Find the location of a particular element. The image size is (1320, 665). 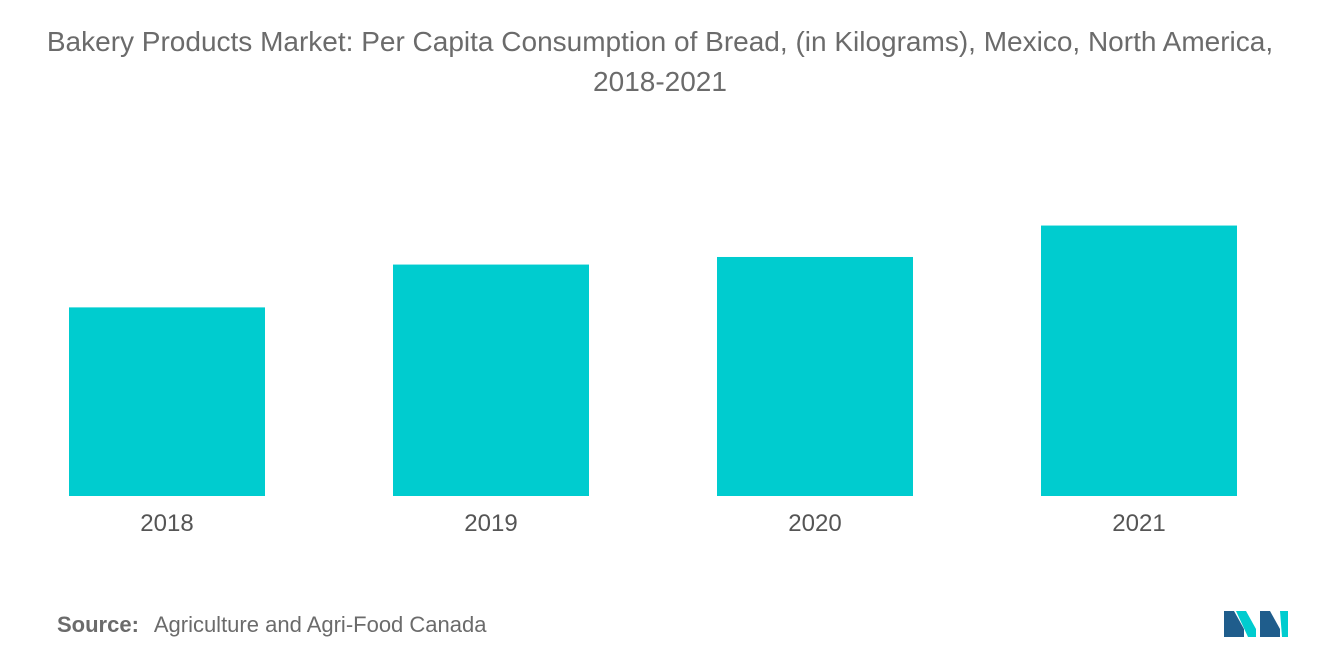

x-tick-label-2019: 2019 is located at coordinates (490, 523).